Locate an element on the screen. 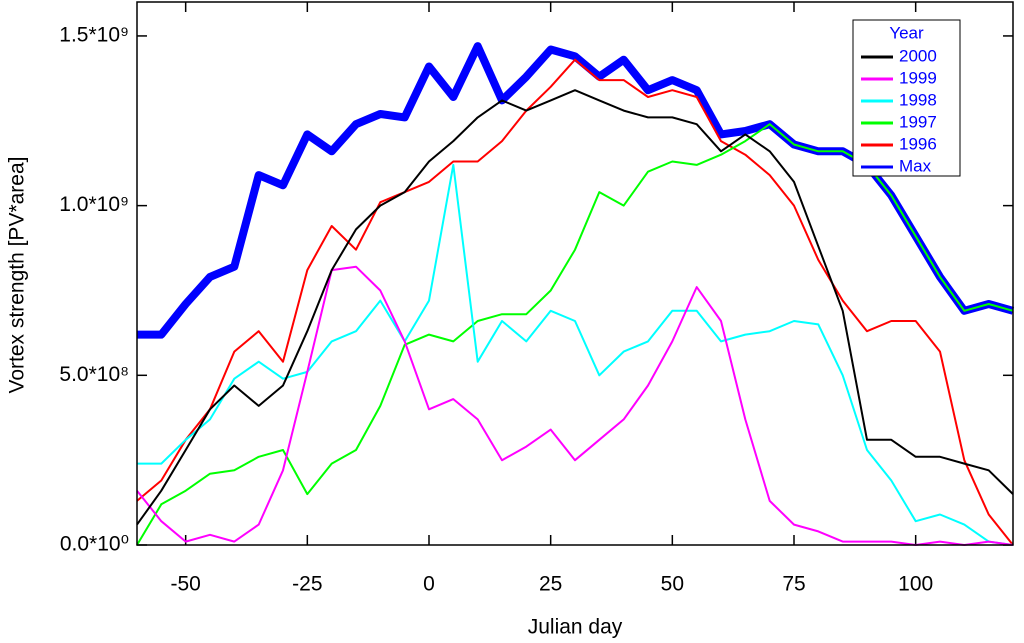 The height and width of the screenshot is (643, 1024). x-tick-label: -50 is located at coordinates (185, 584).